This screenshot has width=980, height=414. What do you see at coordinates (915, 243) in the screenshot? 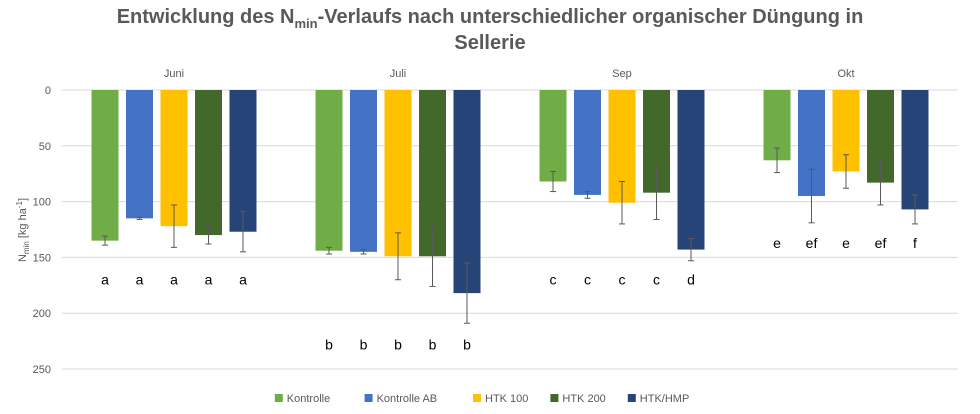
I see `significance-label: f` at bounding box center [915, 243].